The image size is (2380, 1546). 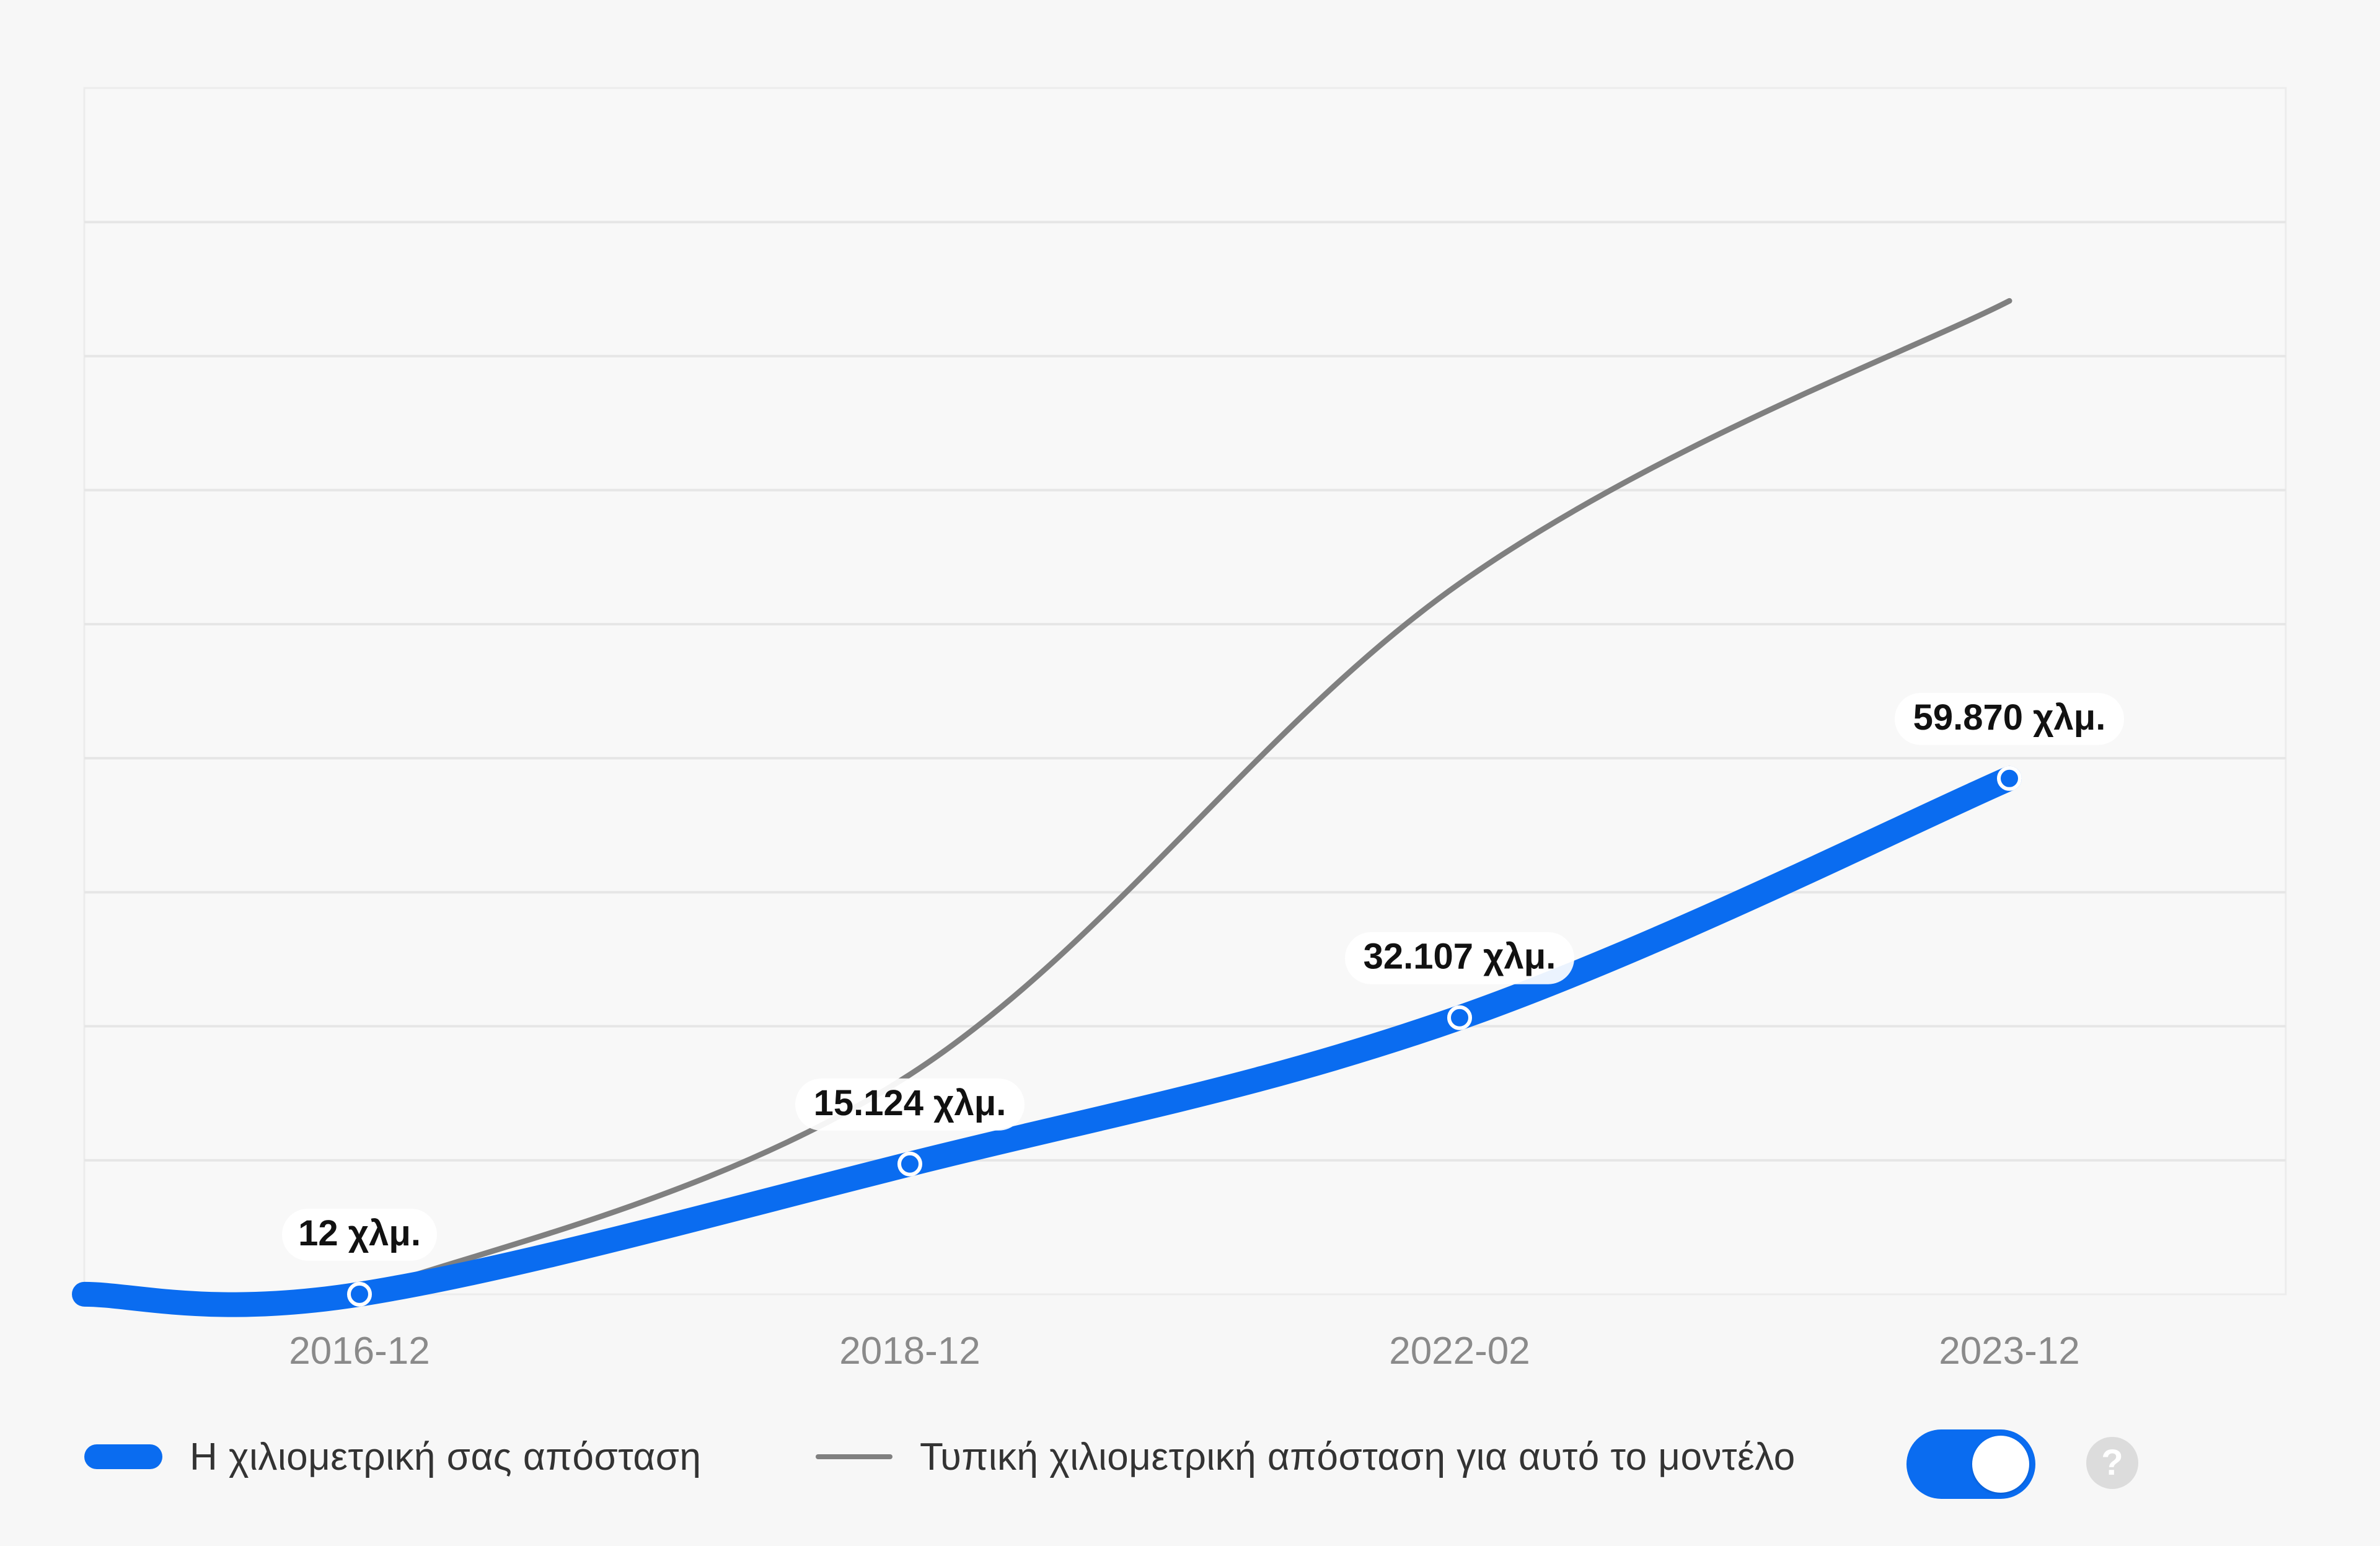 What do you see at coordinates (1970, 1464) in the screenshot?
I see `typical-mileage-toggle` at bounding box center [1970, 1464].